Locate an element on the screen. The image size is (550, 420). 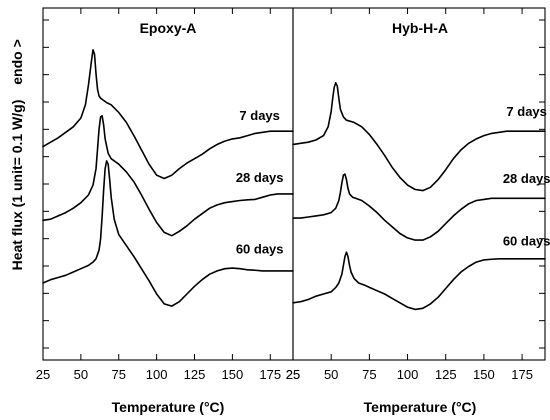
left-x-axis-label: Temperature (°C) is located at coordinates (168, 407).